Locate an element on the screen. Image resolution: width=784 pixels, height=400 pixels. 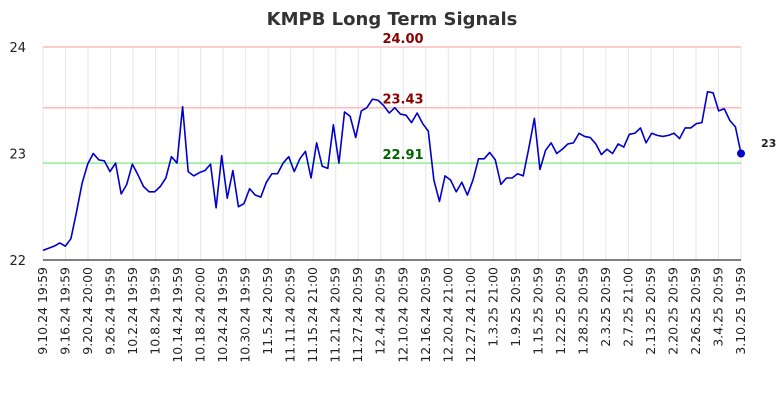
last-value-label: 23 is located at coordinates (768, 143).